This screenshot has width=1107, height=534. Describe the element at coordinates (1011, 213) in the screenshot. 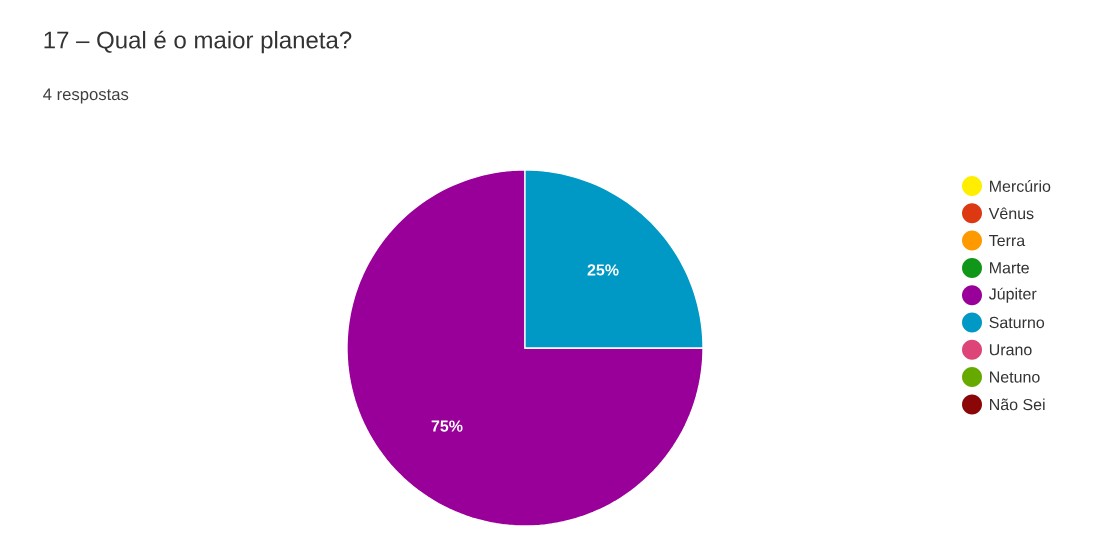

I see `legend-label: Vênus` at that location.